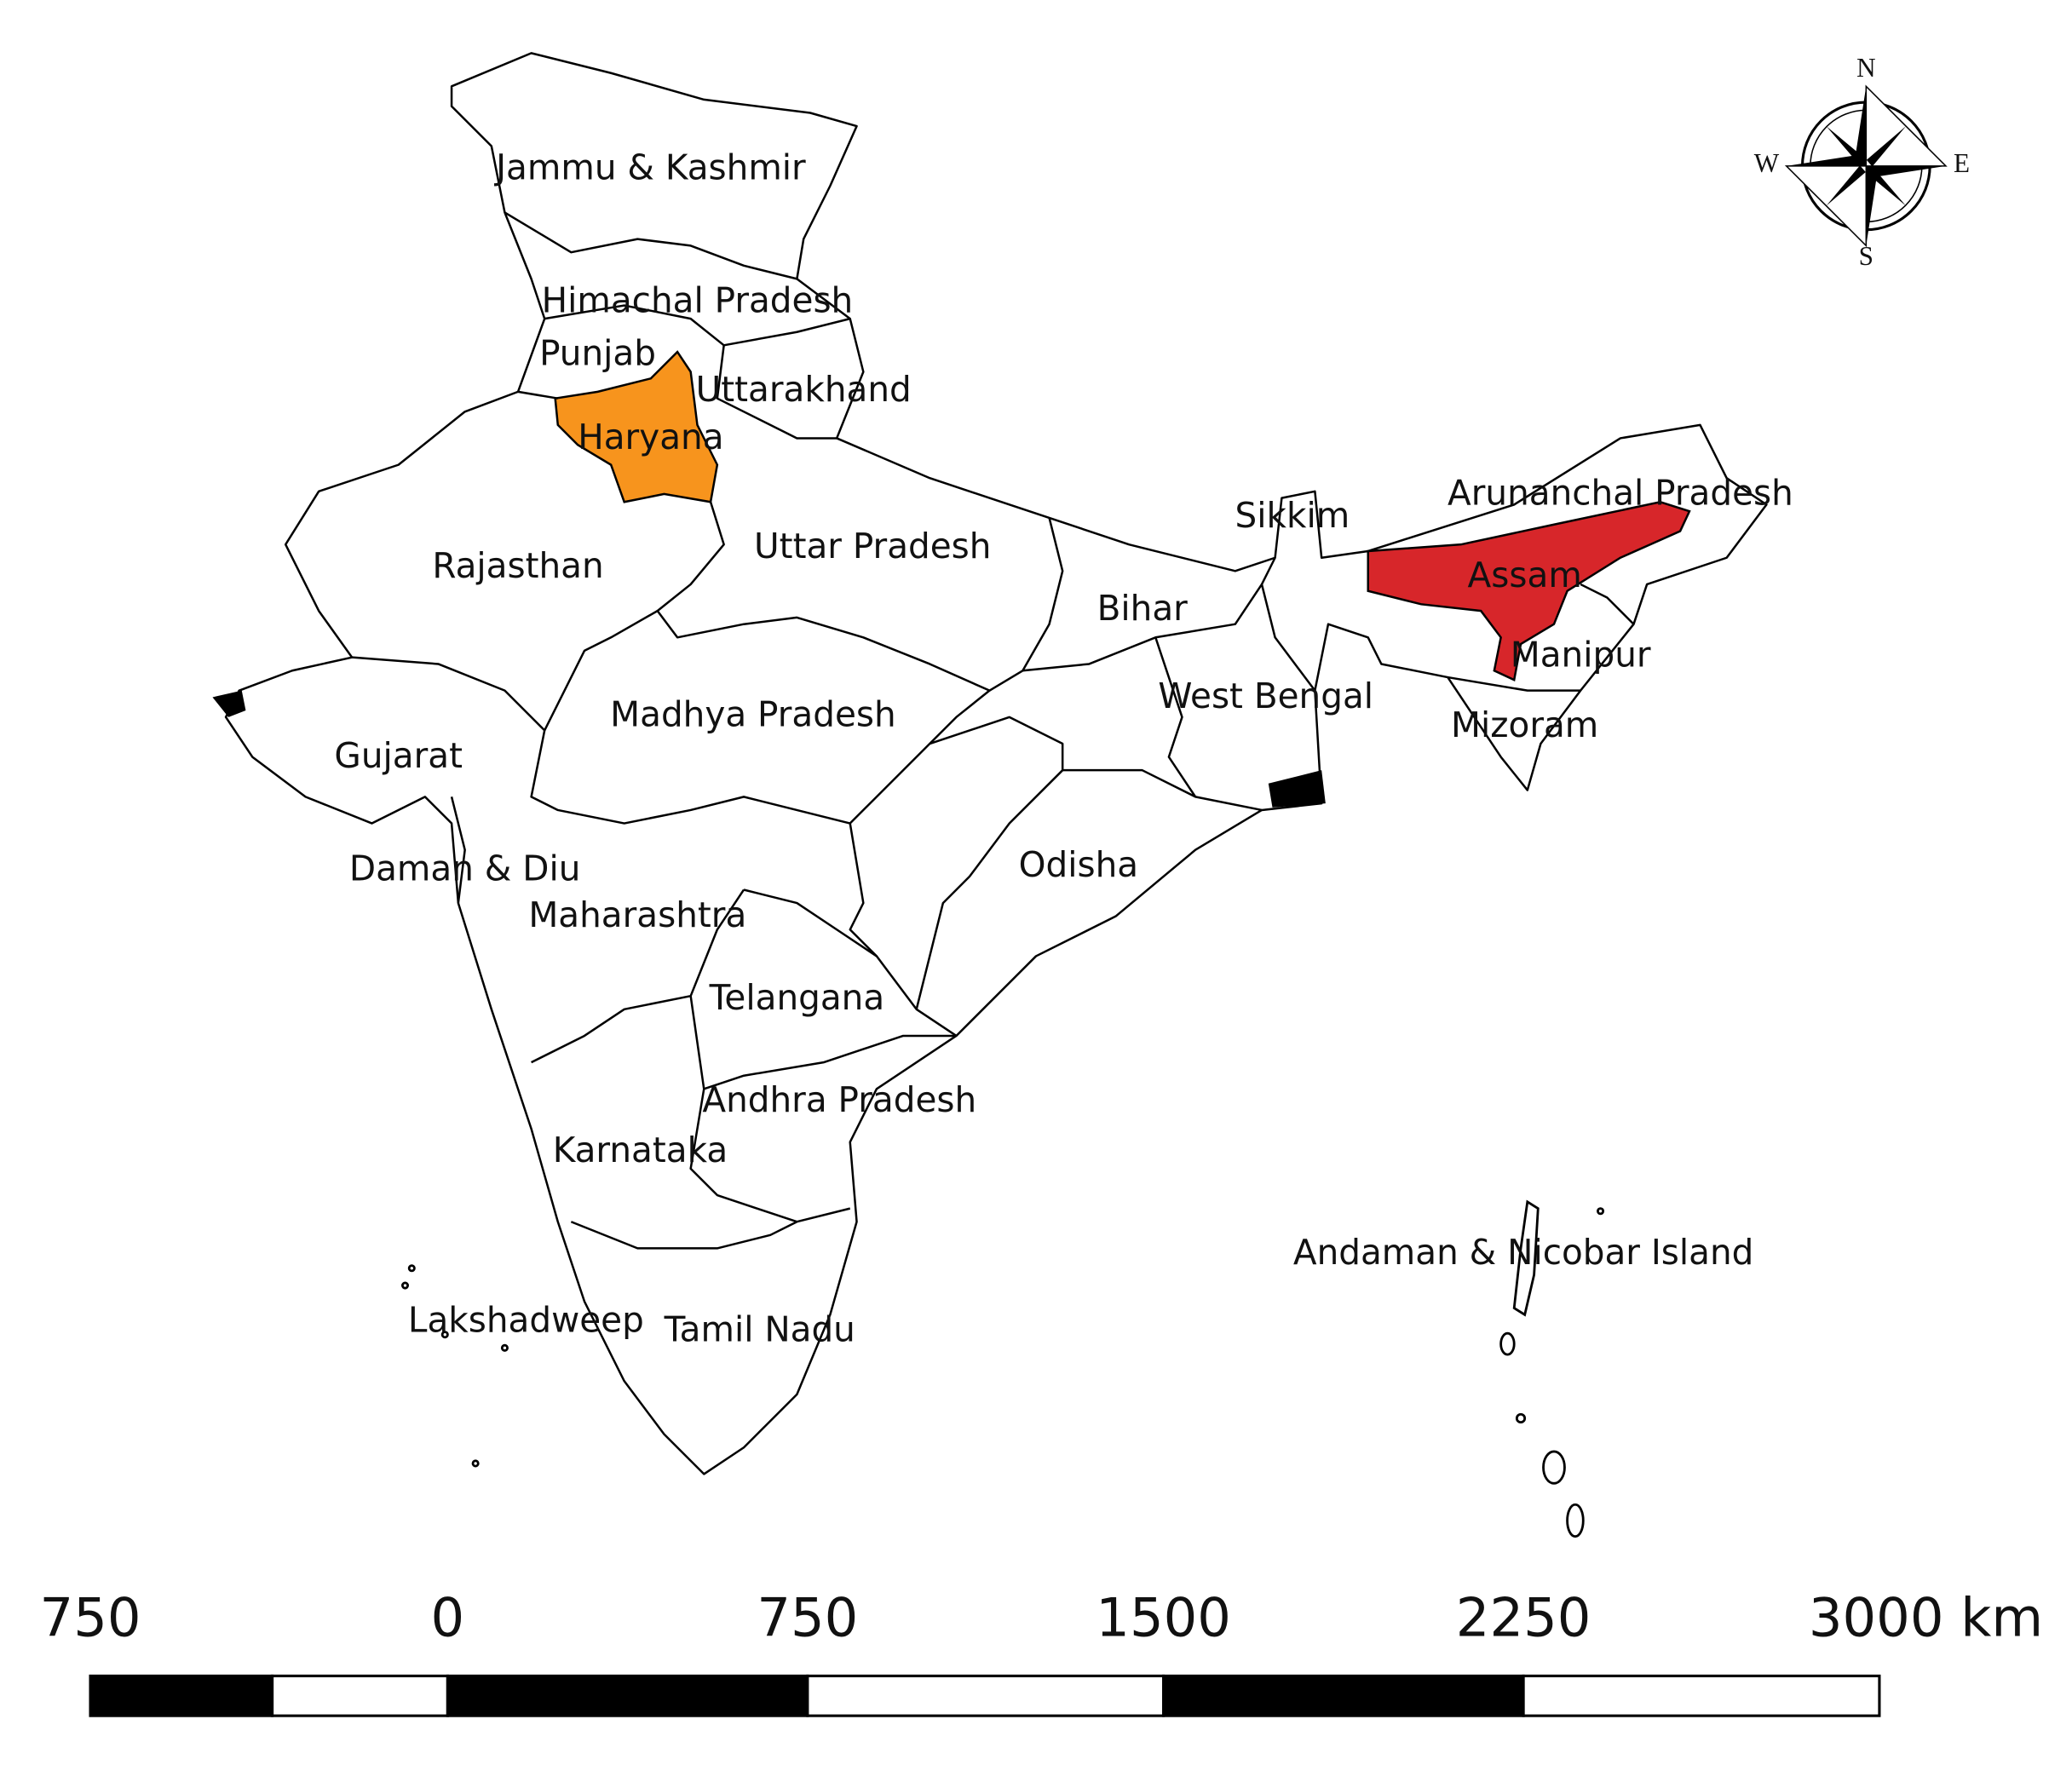  What do you see at coordinates (448, 1618) in the screenshot?
I see `scale-label: 0` at bounding box center [448, 1618].